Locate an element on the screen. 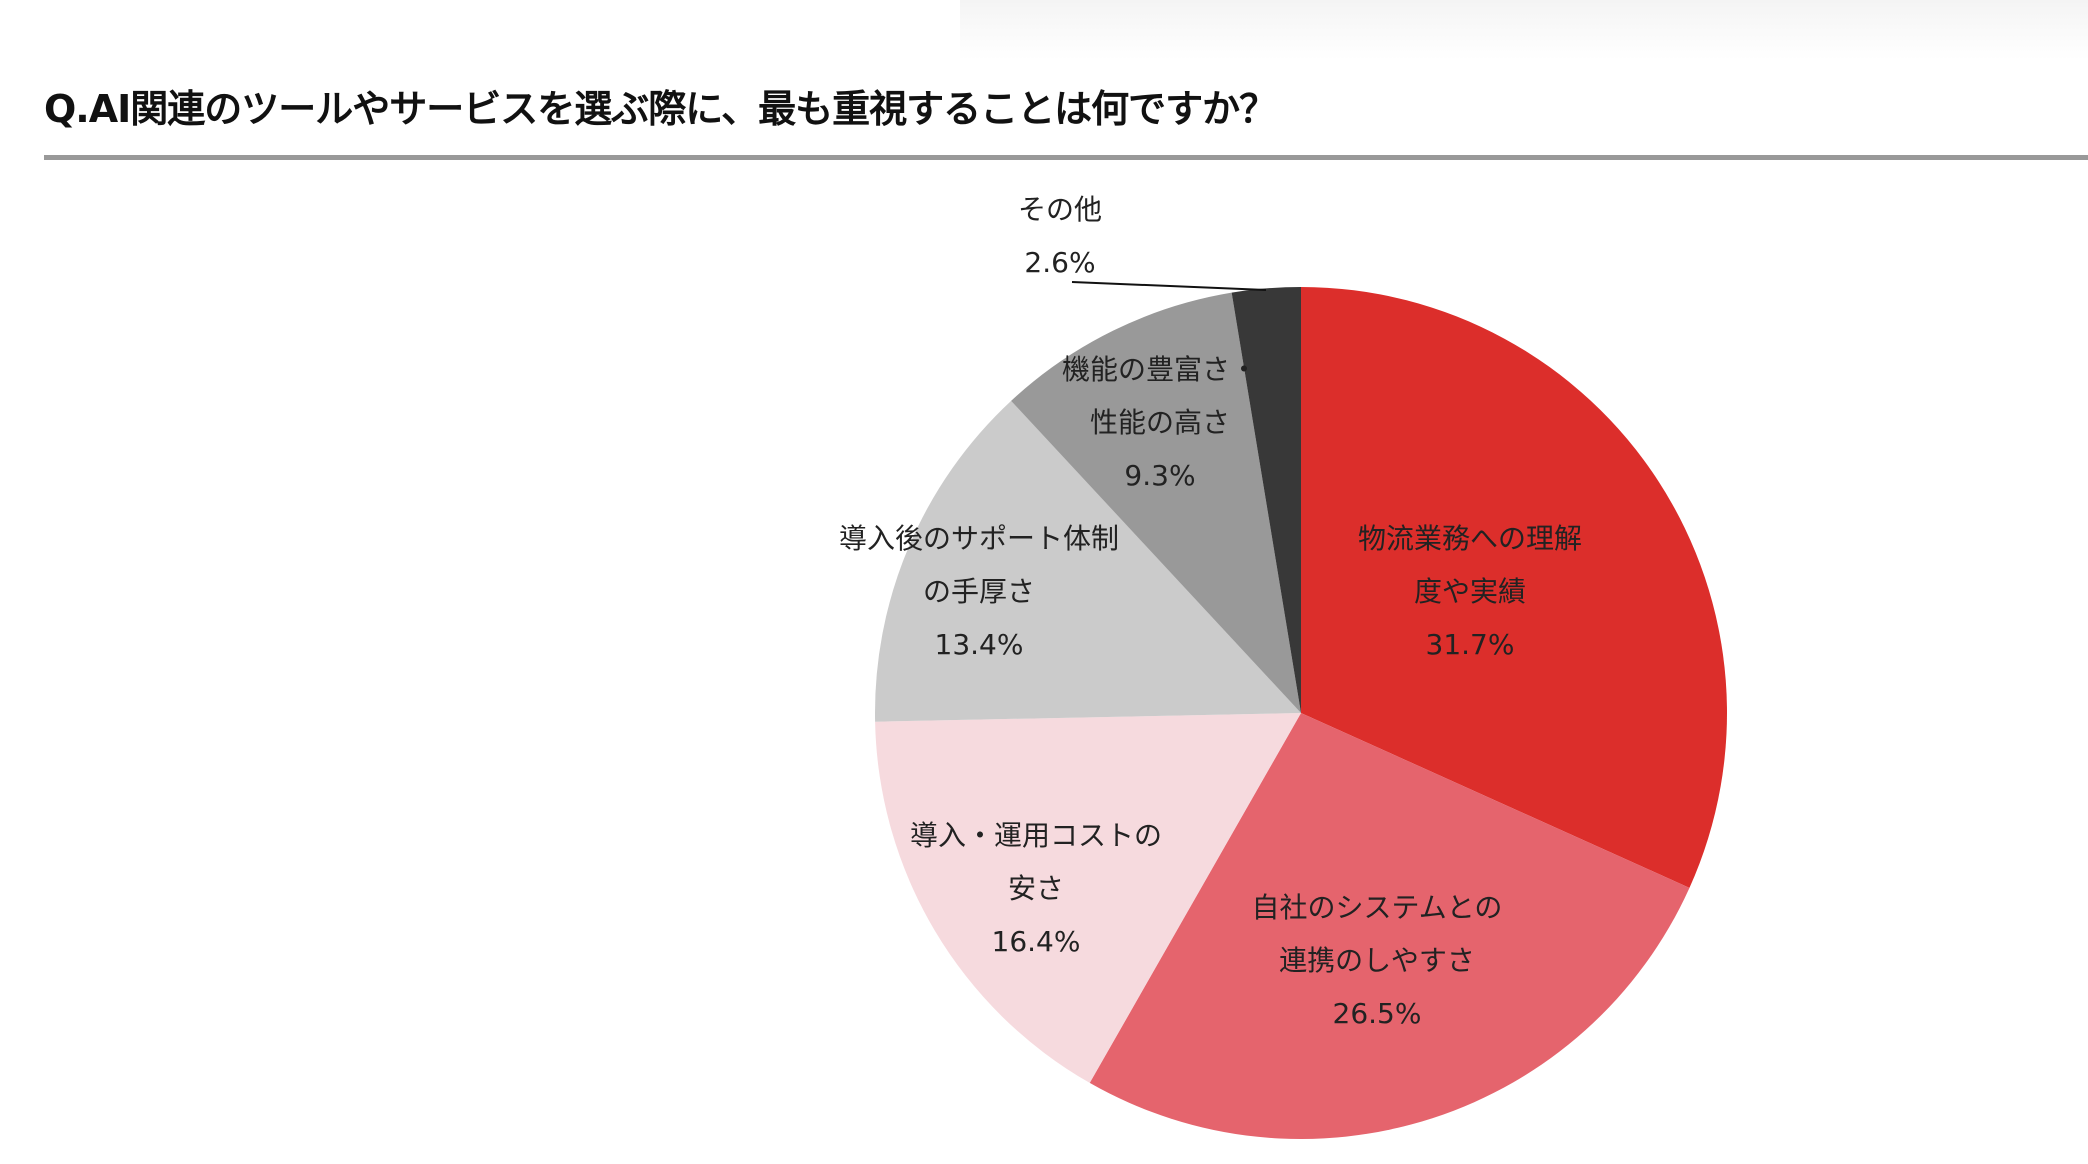  data-label-category: その他 is located at coordinates (1060, 209).